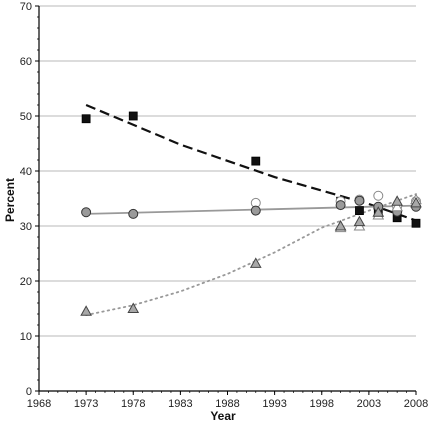  I want to click on y-tick-label: 50, so click(26, 117).